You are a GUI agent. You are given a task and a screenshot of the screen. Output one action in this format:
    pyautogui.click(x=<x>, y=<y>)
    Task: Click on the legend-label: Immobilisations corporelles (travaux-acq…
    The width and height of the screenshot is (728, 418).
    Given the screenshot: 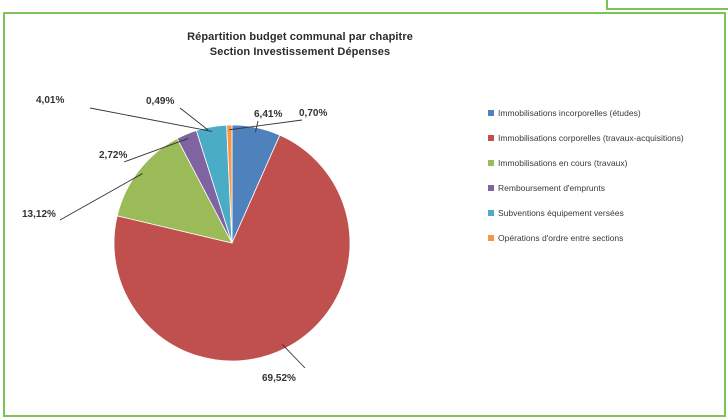 What is the action you would take?
    pyautogui.click(x=591, y=138)
    